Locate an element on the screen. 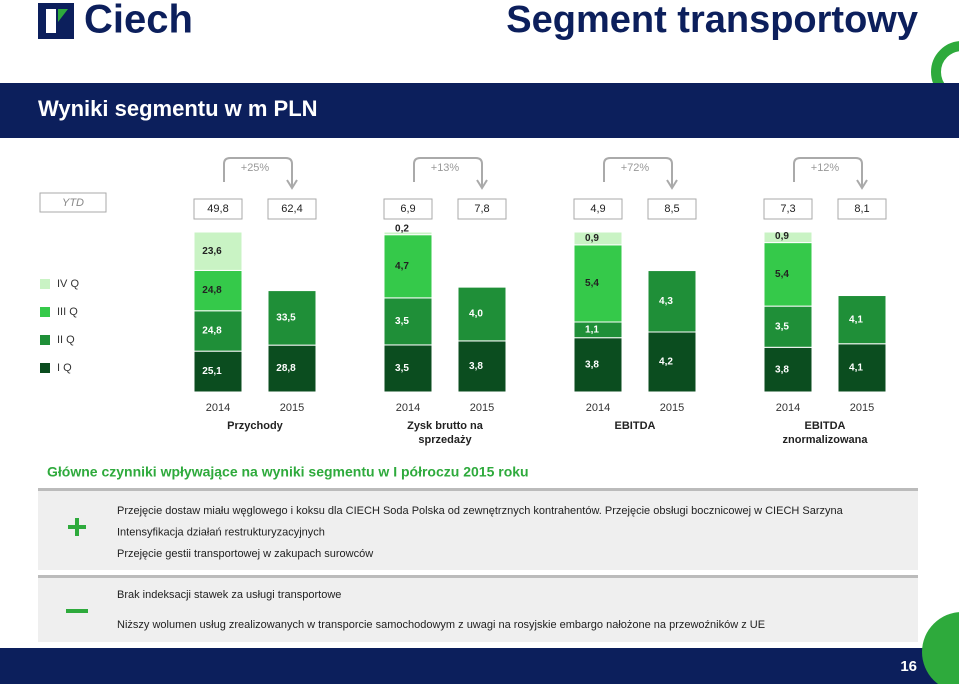 The width and height of the screenshot is (959, 684). value-label: 33,5 is located at coordinates (286, 318).